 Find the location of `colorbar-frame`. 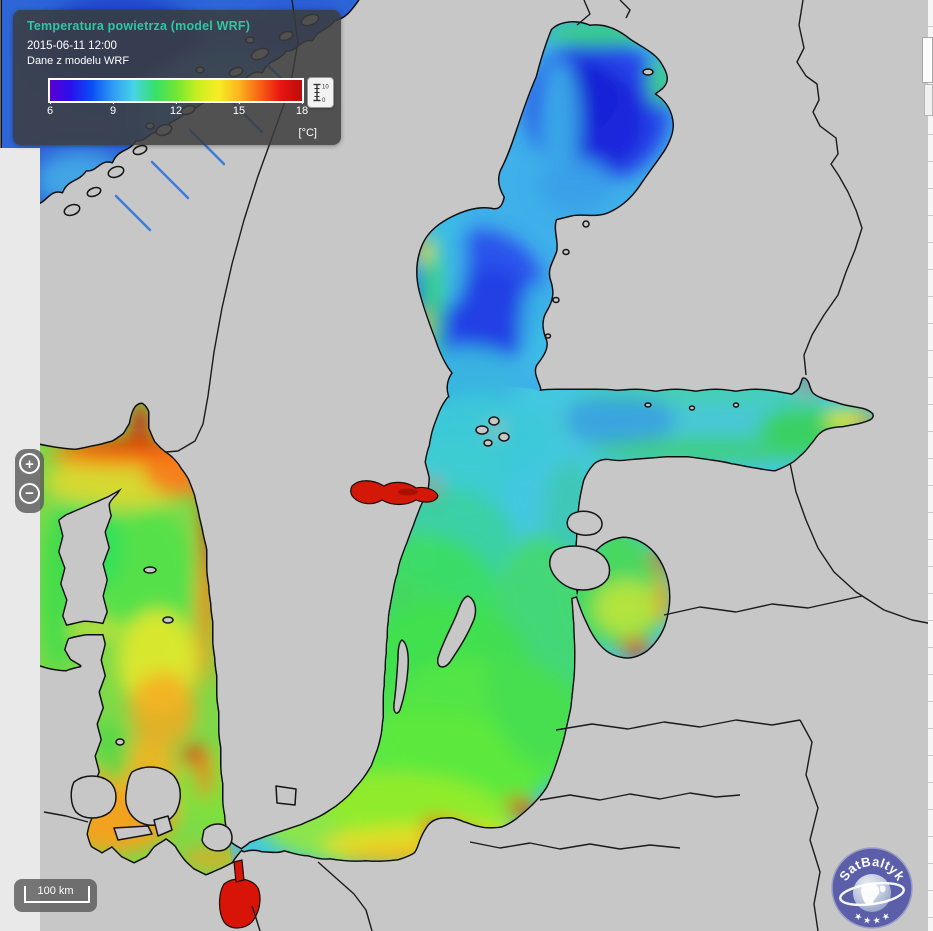

colorbar-frame is located at coordinates (176, 90).